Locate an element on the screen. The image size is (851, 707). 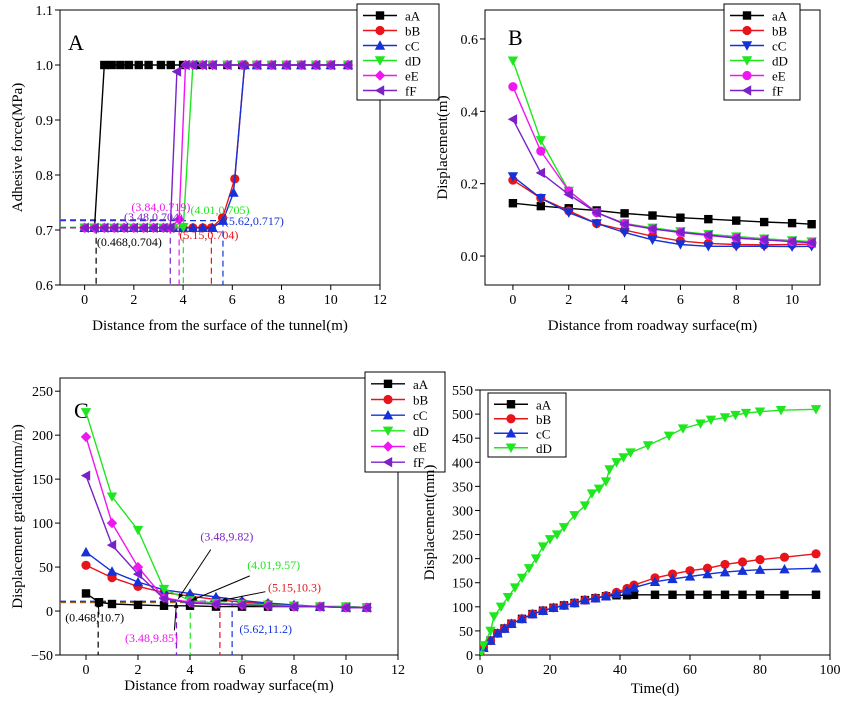
y-tick-label: 0.0 is located at coordinates (470, 257).